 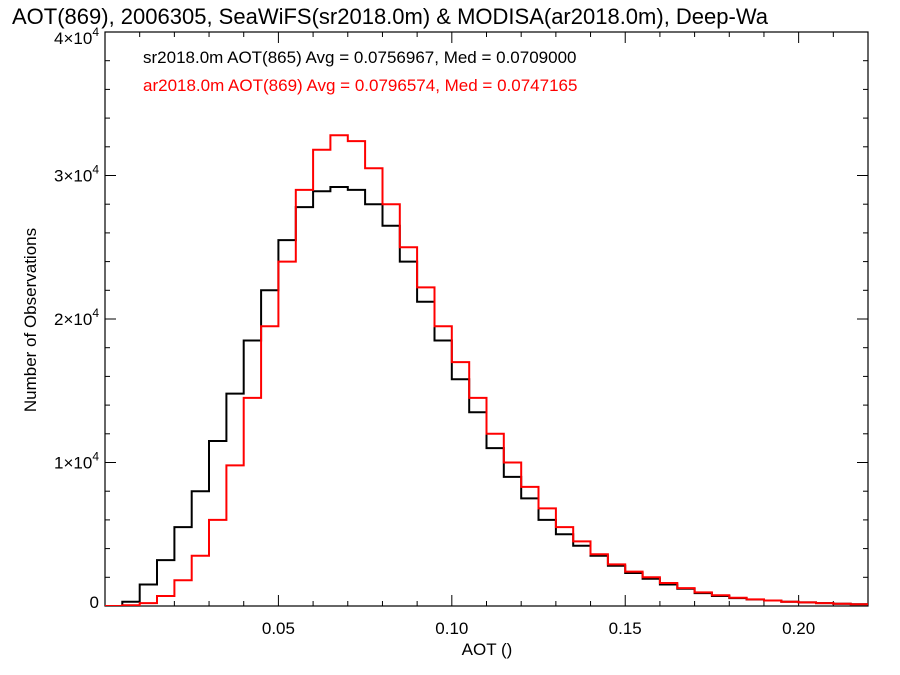 I want to click on y-tick-label: 0, so click(x=94, y=602).